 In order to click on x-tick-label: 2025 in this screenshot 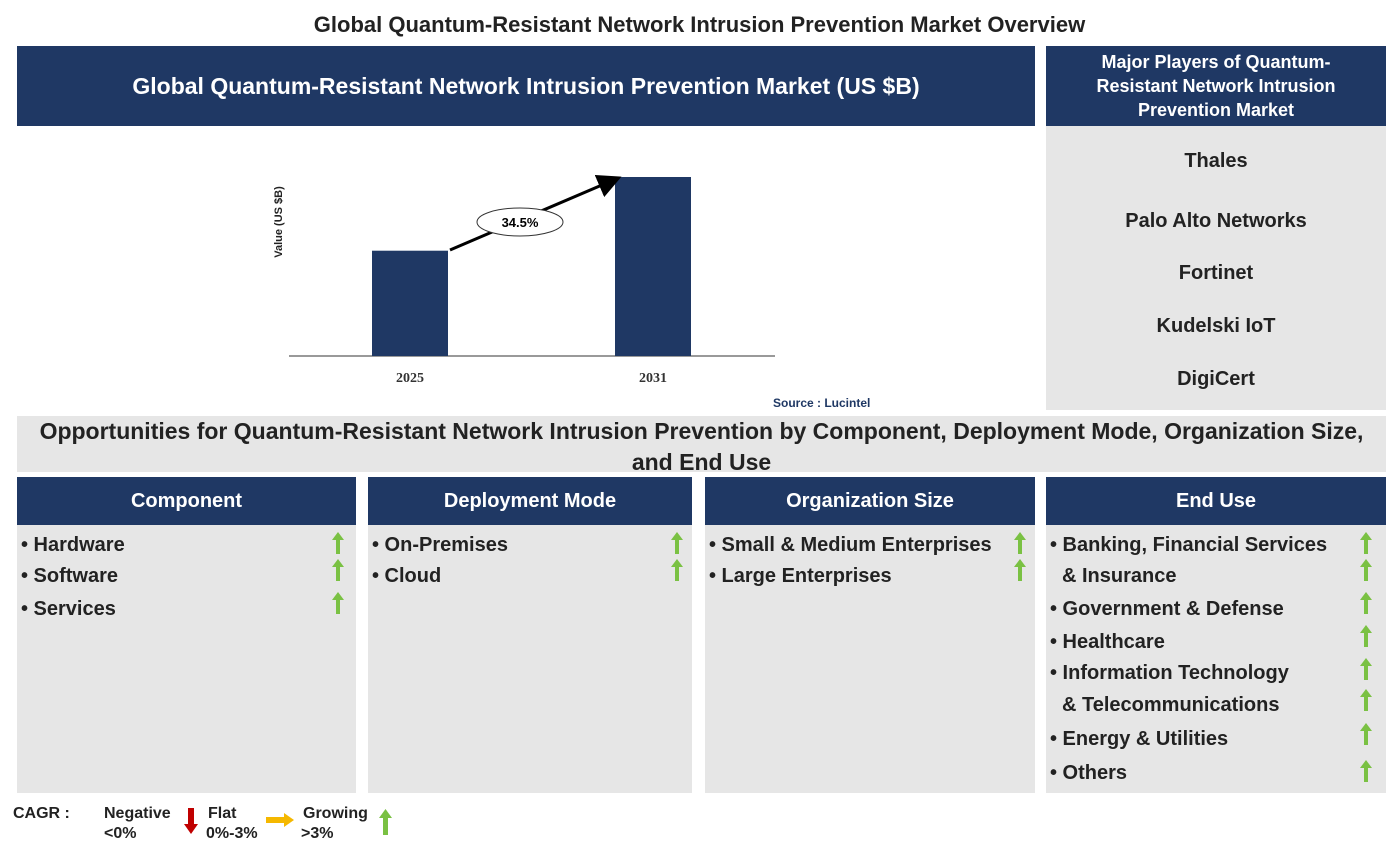, I will do `click(410, 378)`.